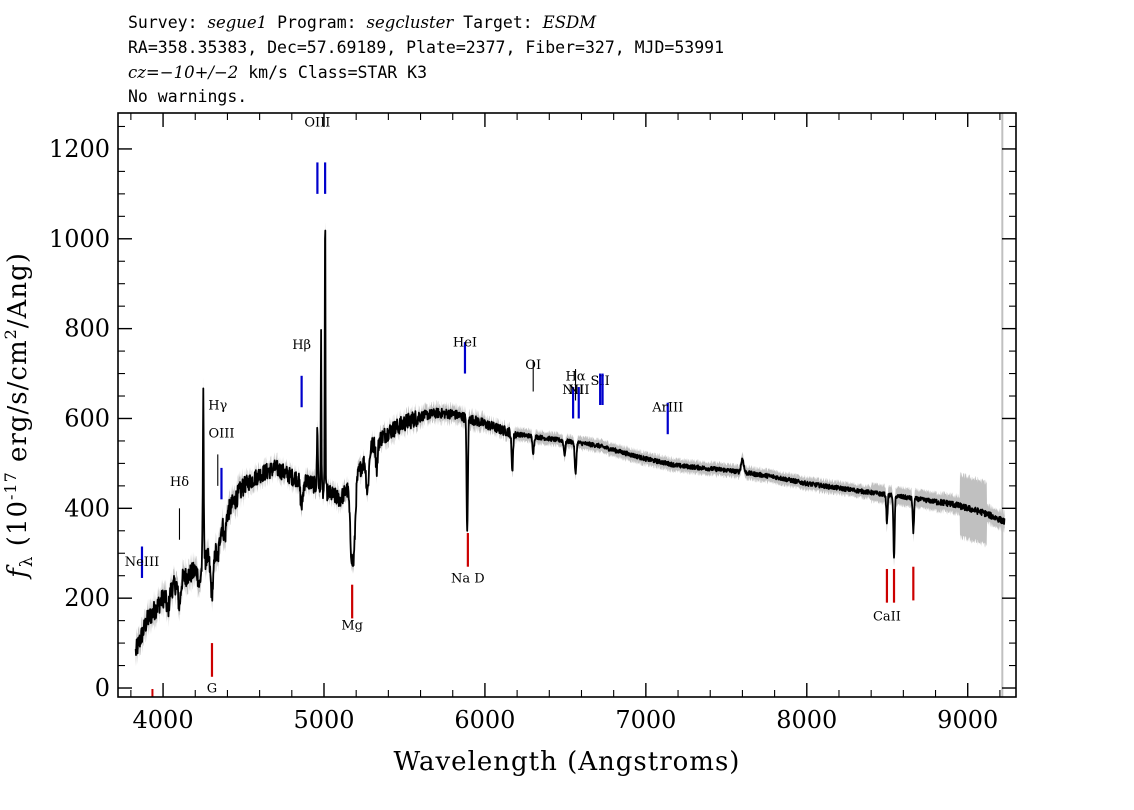  I want to click on y-tick-label: 800, so click(87, 329).